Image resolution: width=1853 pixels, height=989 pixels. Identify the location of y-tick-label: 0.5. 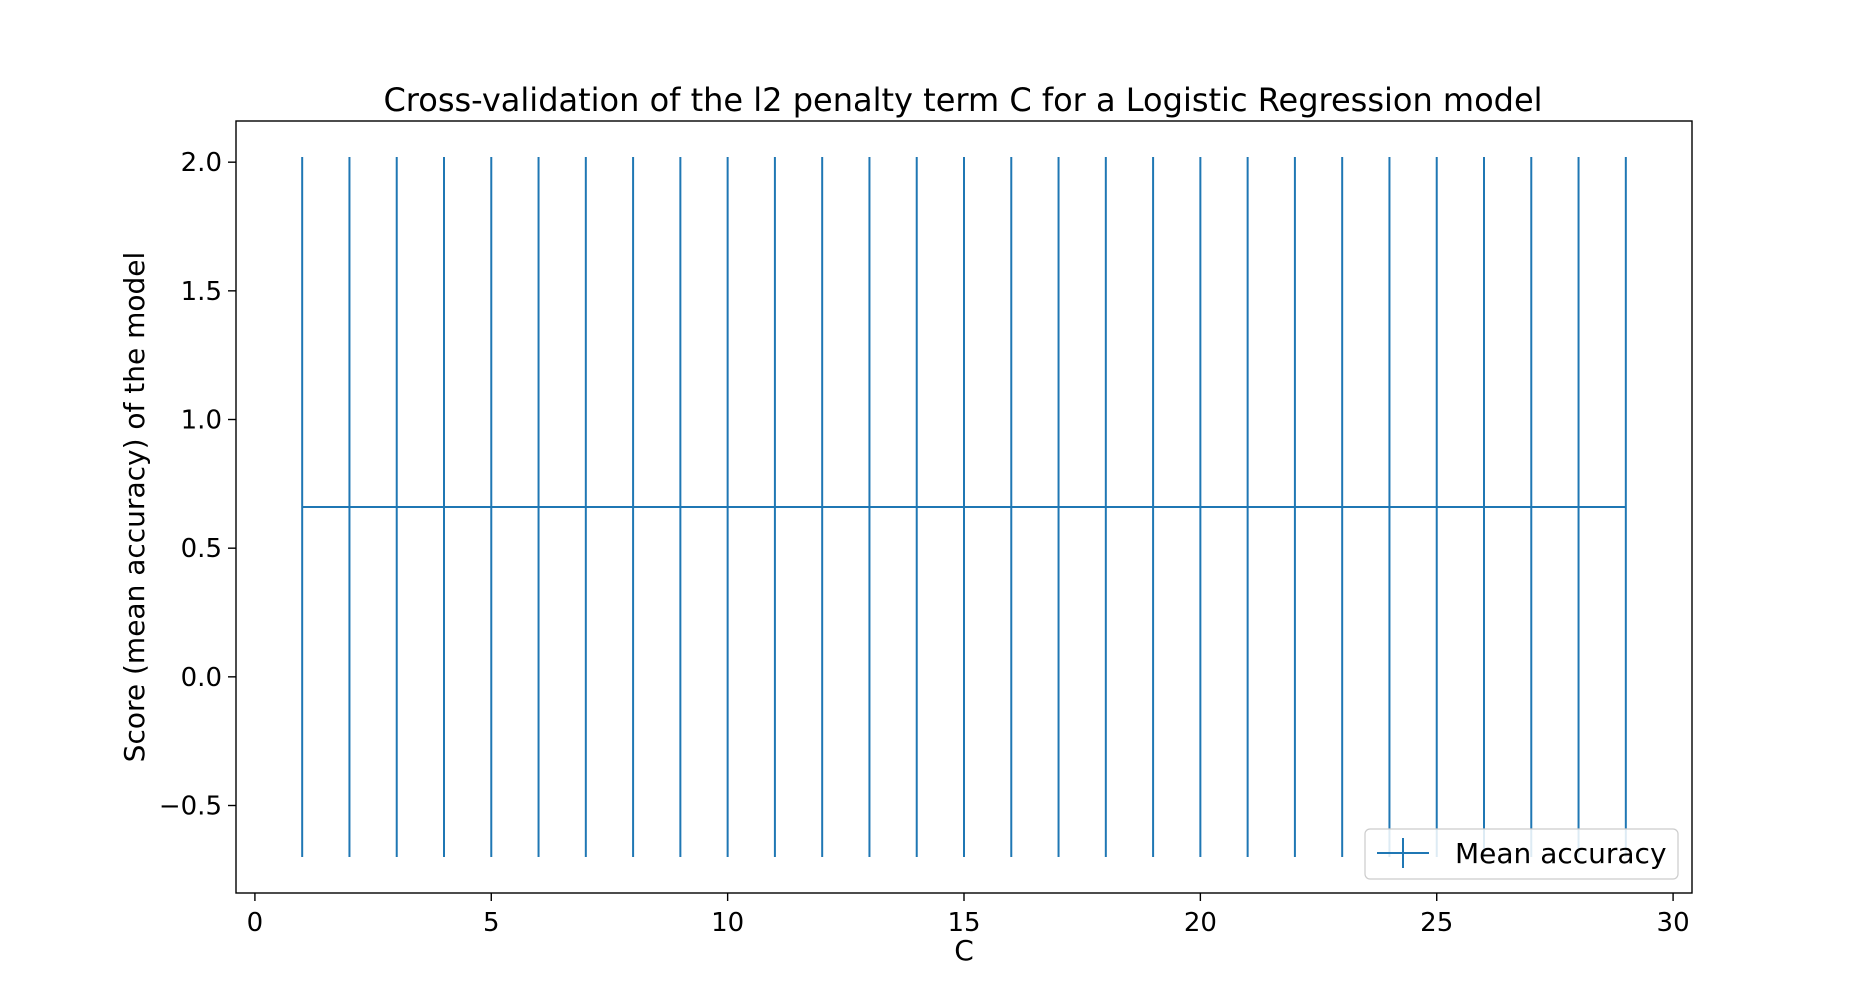
(201, 549).